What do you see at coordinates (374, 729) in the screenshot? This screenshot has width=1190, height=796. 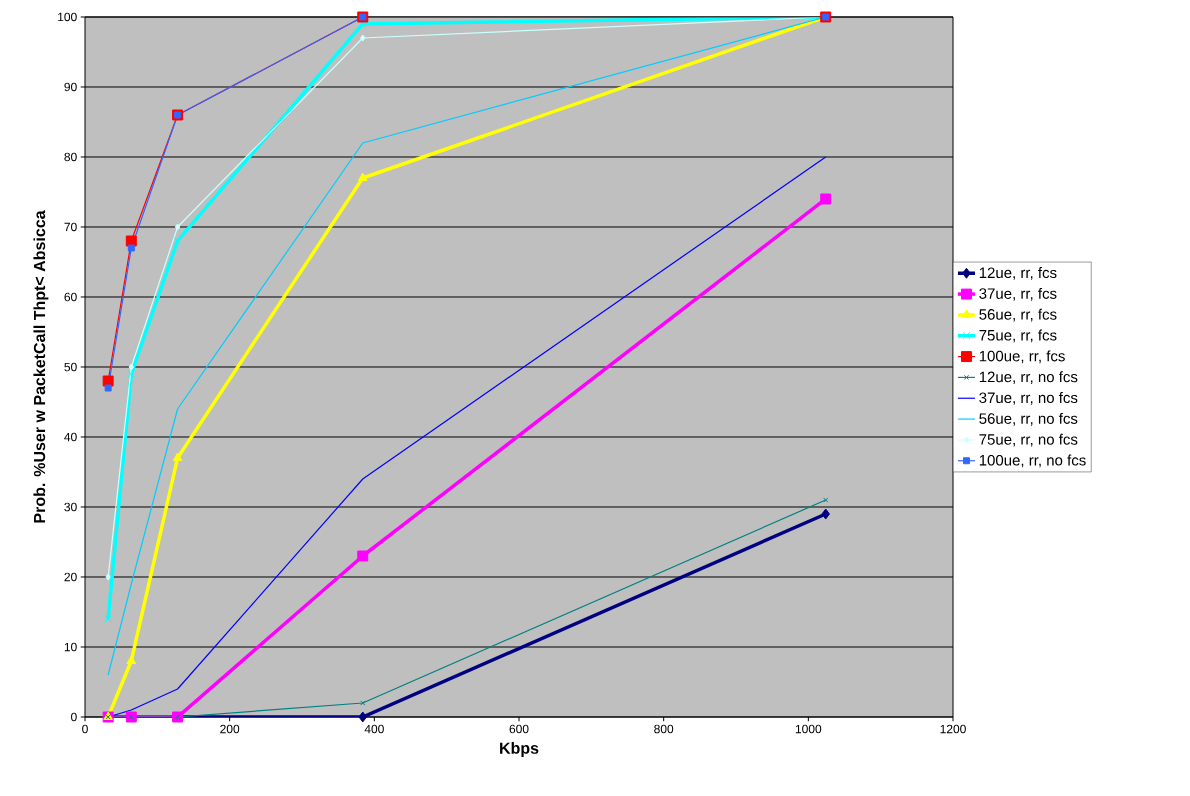 I see `x-tick-label: 400` at bounding box center [374, 729].